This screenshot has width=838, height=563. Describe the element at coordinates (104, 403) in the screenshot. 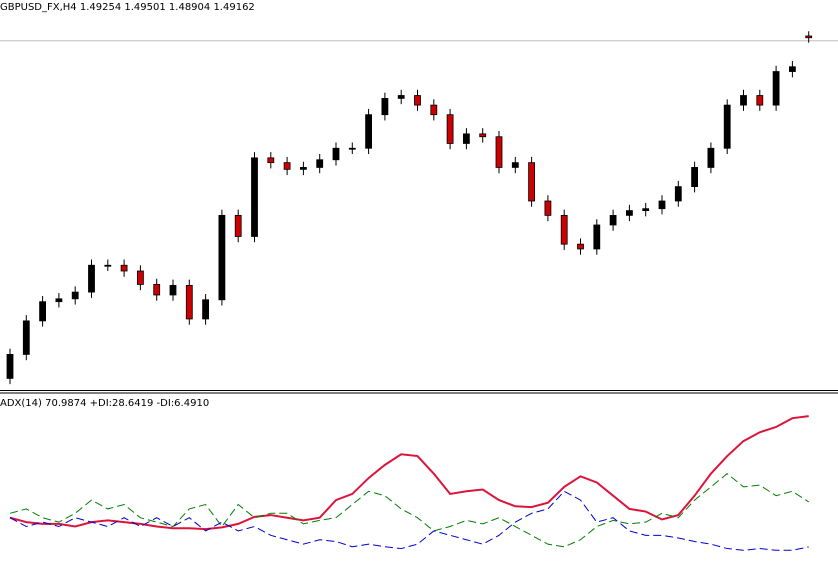

I see `indicator-title: ADX(14) 70.9874 +DI:28.6419 -DI:6.4910` at that location.